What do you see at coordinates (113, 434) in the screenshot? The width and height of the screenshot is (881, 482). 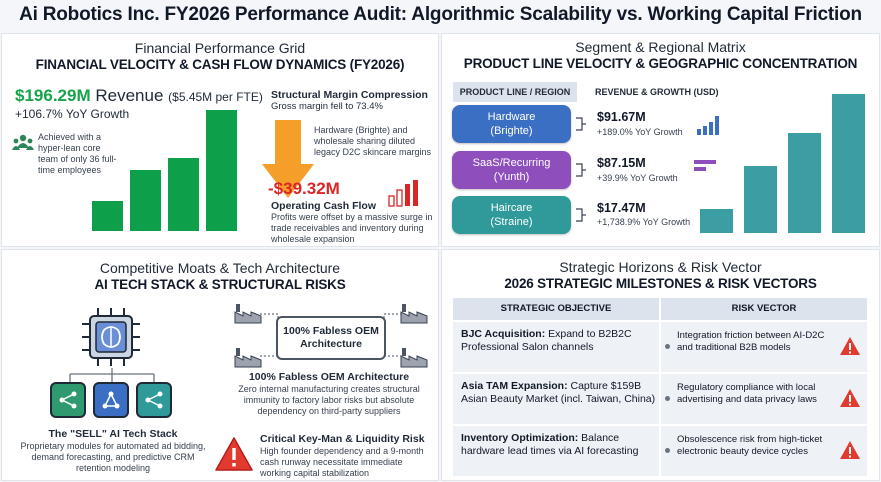 I see `stack-title: The "SELL" AI Tech Stack` at bounding box center [113, 434].